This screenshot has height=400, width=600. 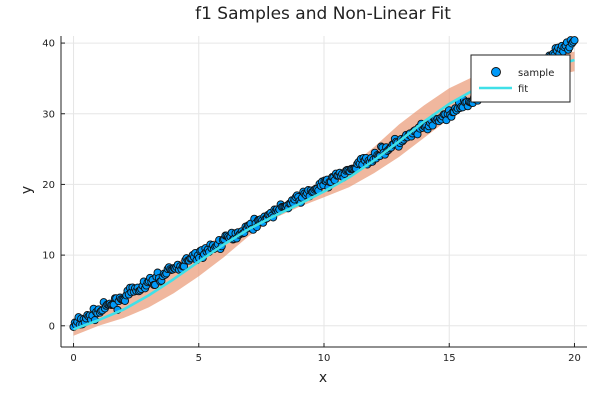 I want to click on legend: sample fit, so click(x=520, y=78).